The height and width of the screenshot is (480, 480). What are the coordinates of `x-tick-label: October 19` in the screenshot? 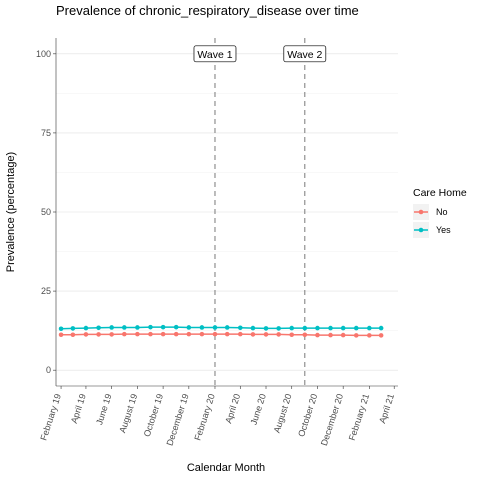 It's located at (153, 415).